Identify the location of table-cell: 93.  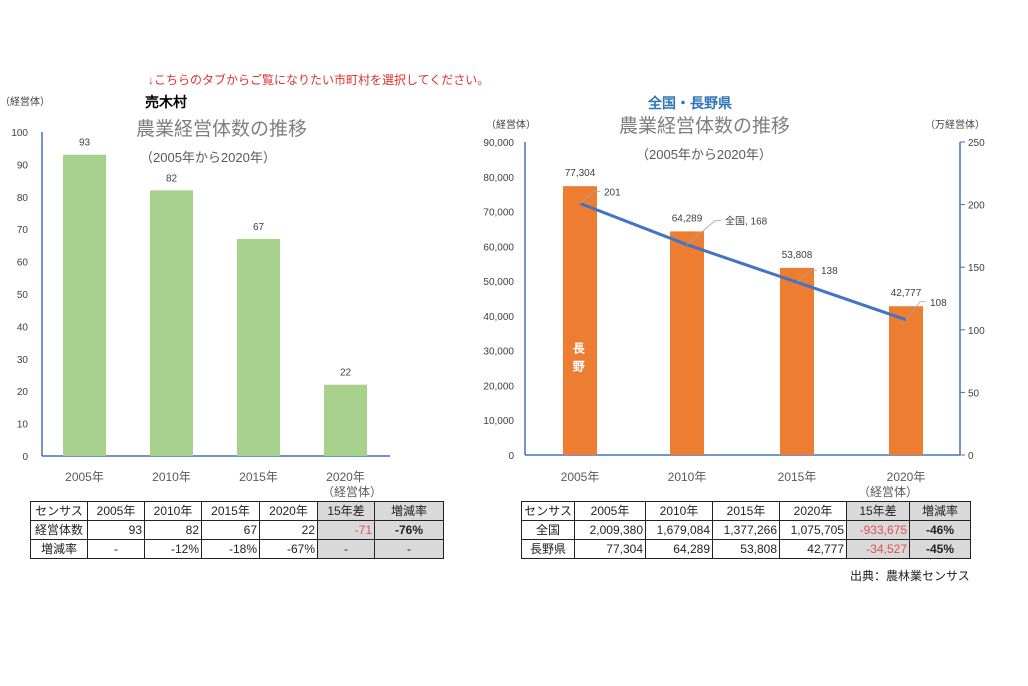
(116, 530).